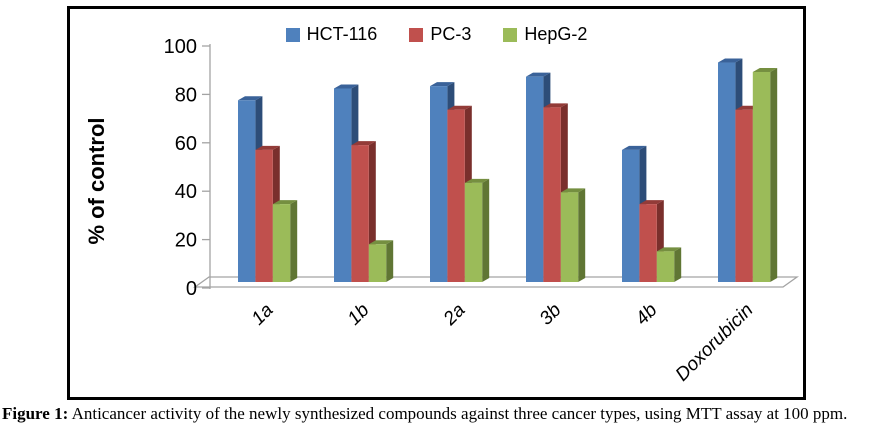 The width and height of the screenshot is (874, 440). I want to click on legend: HCT-116 PC-3 HepG-2, so click(436, 34).